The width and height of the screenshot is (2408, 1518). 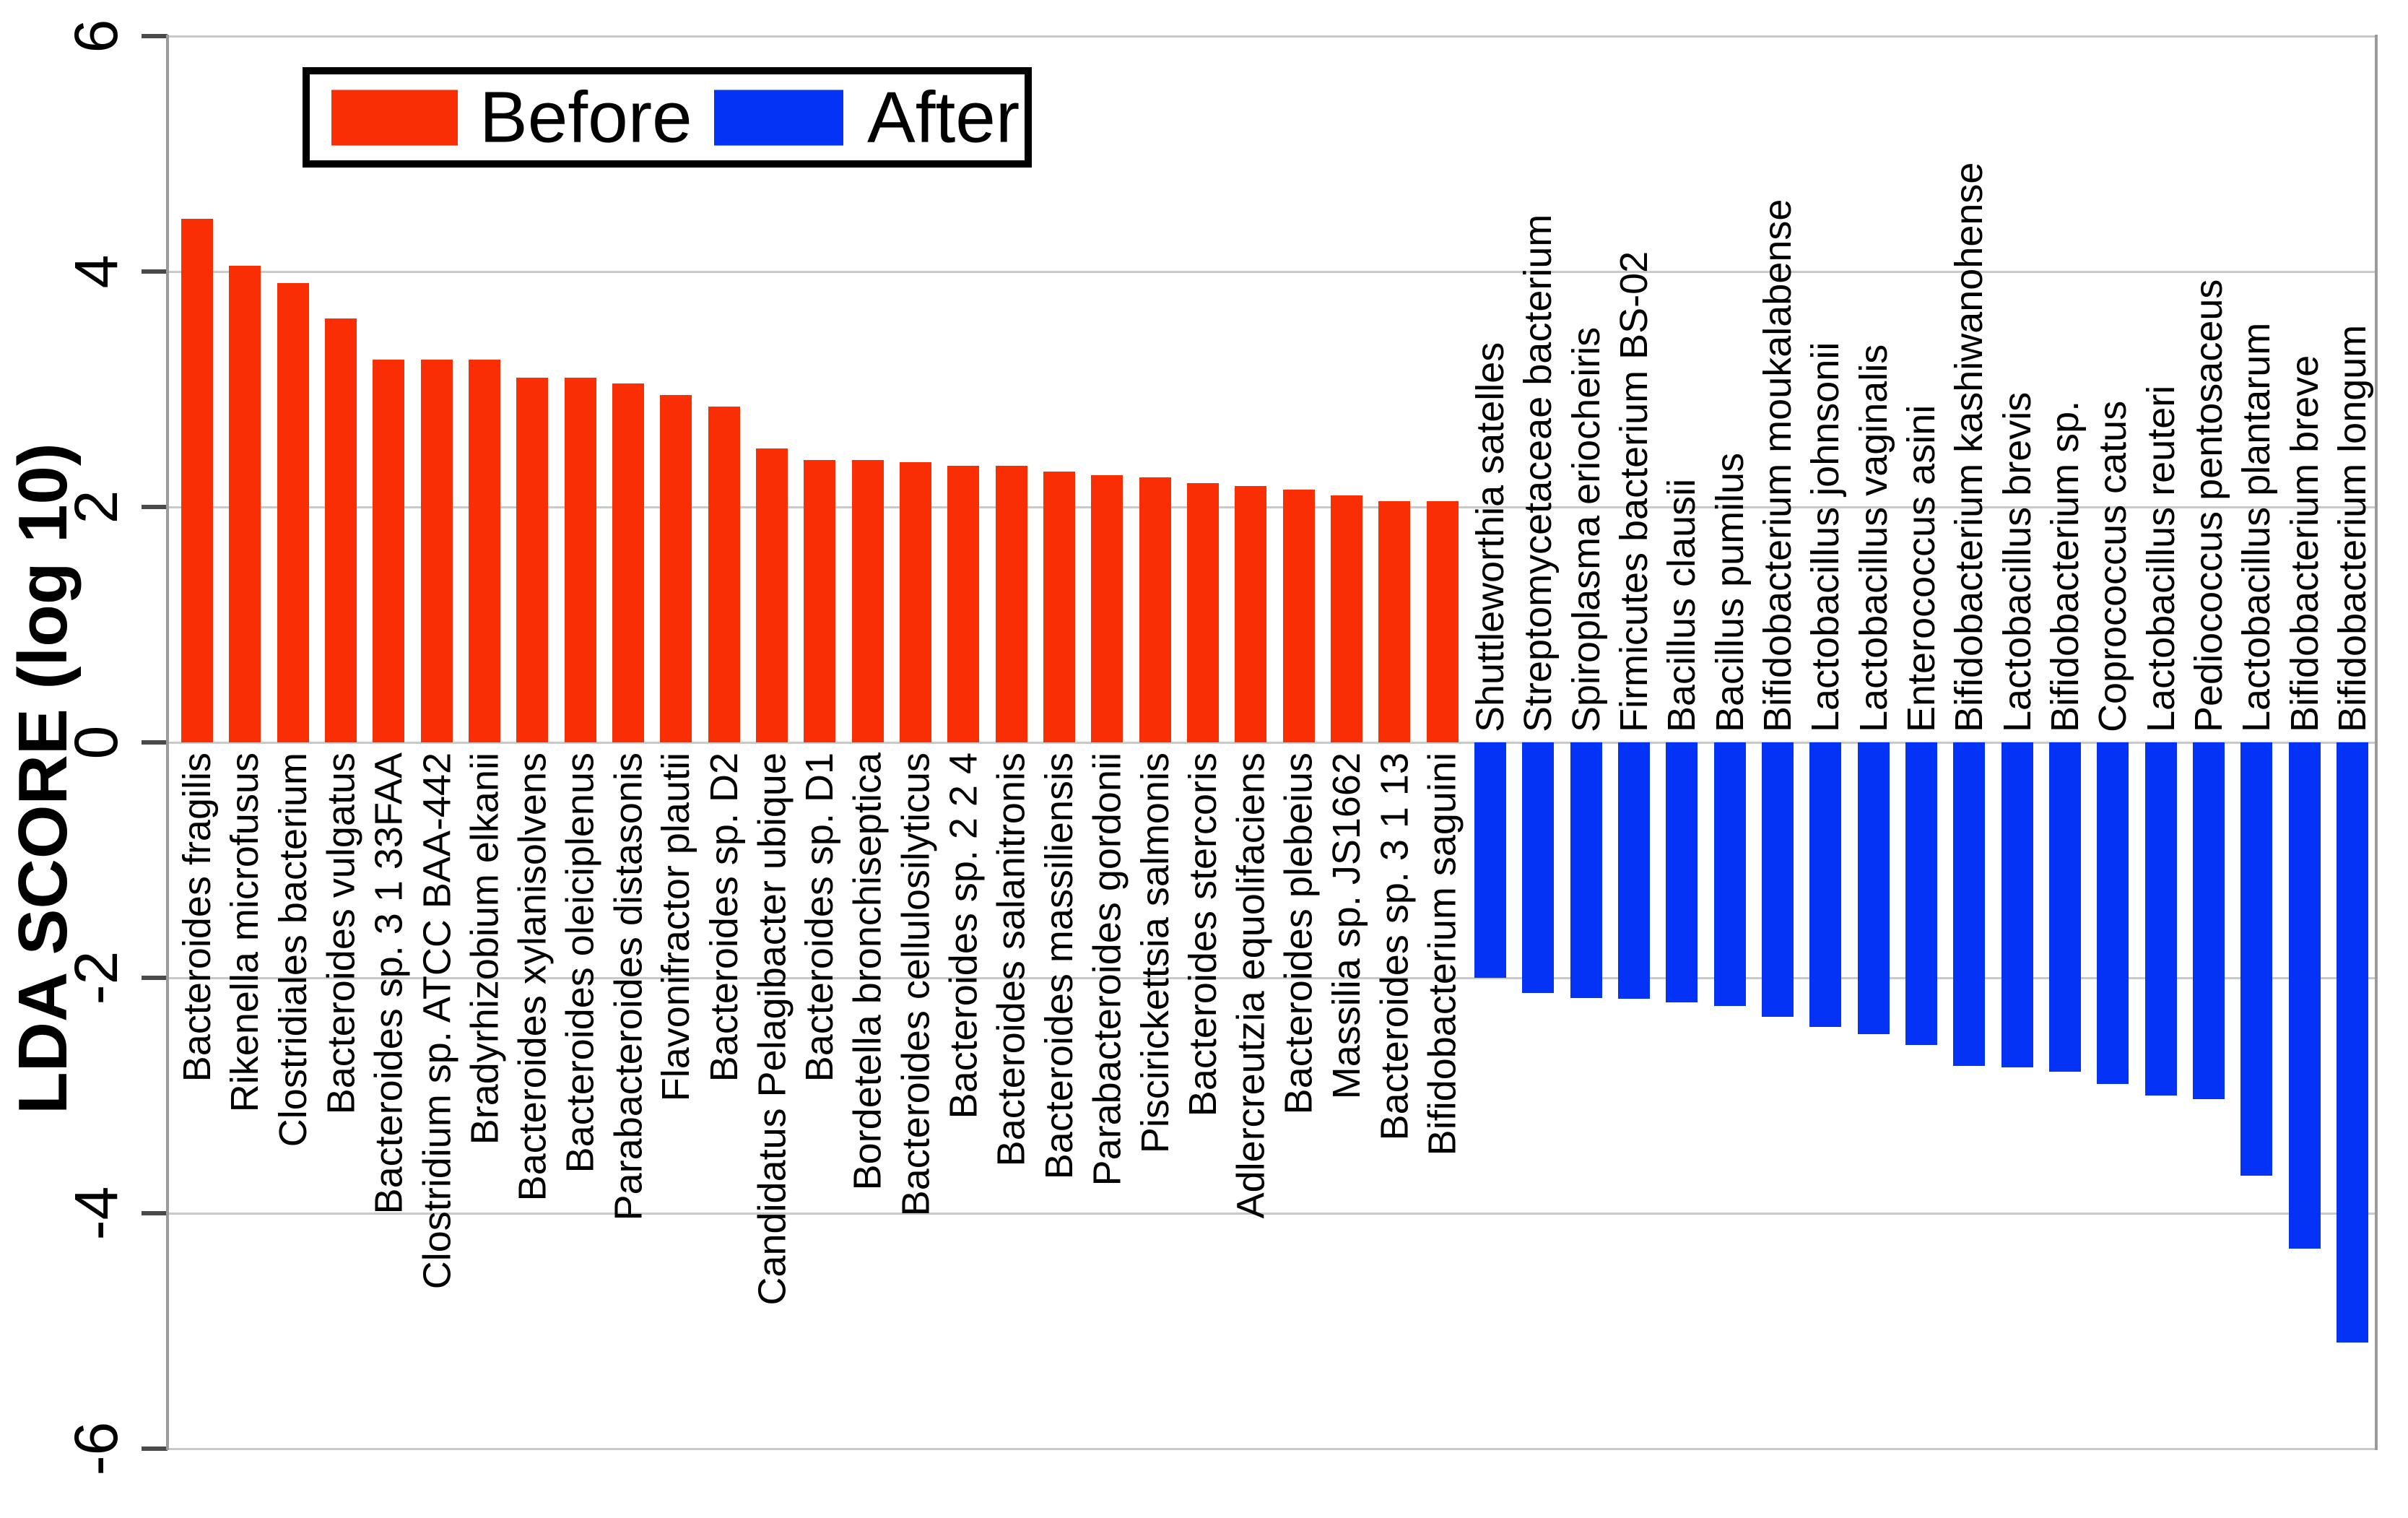 I want to click on x-label-after: Lactobacillus johnsonii, so click(x=1826, y=537).